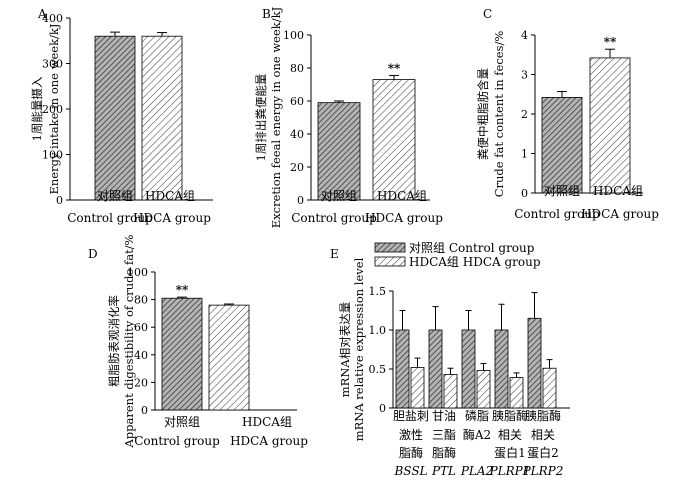 This screenshot has width=700, height=489. What do you see at coordinates (472, 248) in the screenshot?
I see `legend-label: 对照组 Control group` at bounding box center [472, 248].